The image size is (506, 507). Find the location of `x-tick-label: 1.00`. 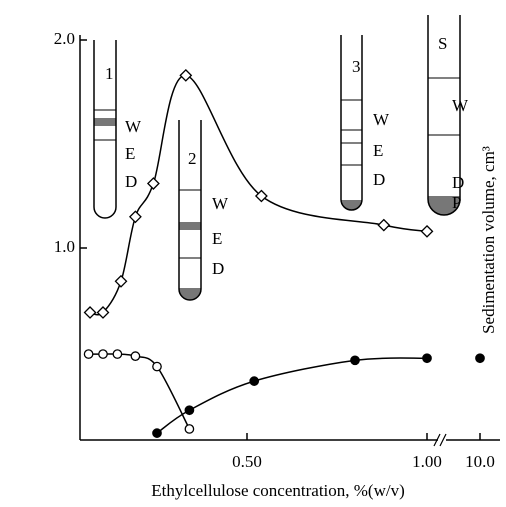

x-tick-label: 1.00 is located at coordinates (427, 461).